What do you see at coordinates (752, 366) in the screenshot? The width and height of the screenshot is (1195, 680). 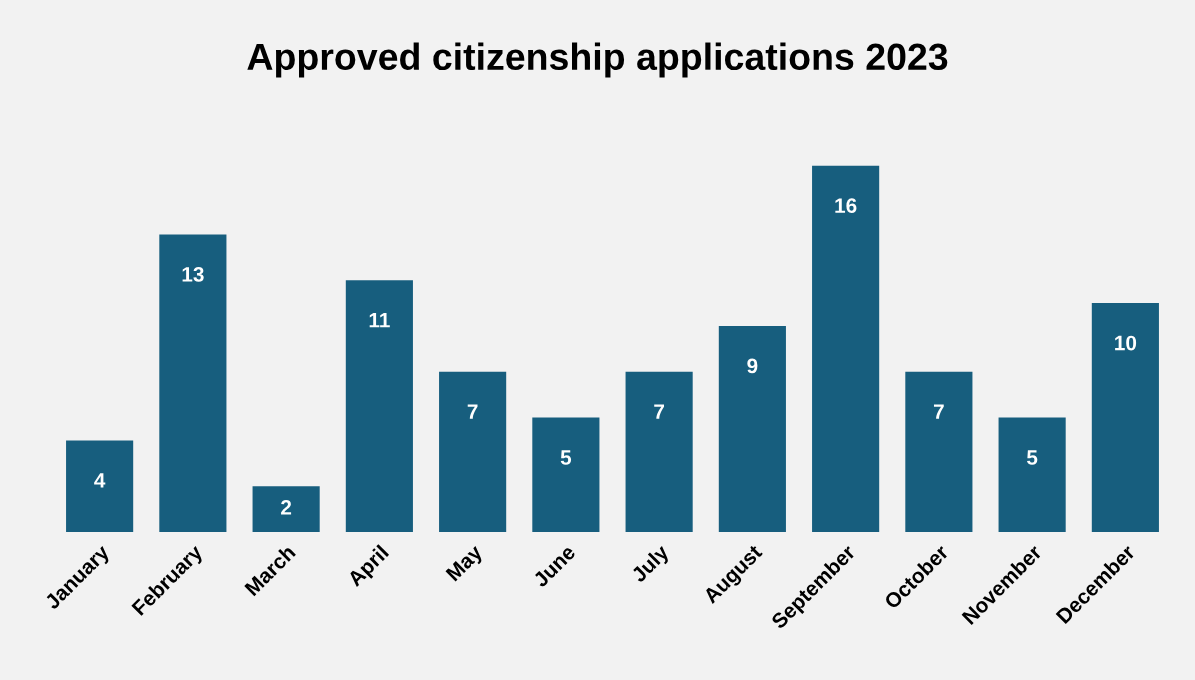 I see `data-label: 9` at bounding box center [752, 366].